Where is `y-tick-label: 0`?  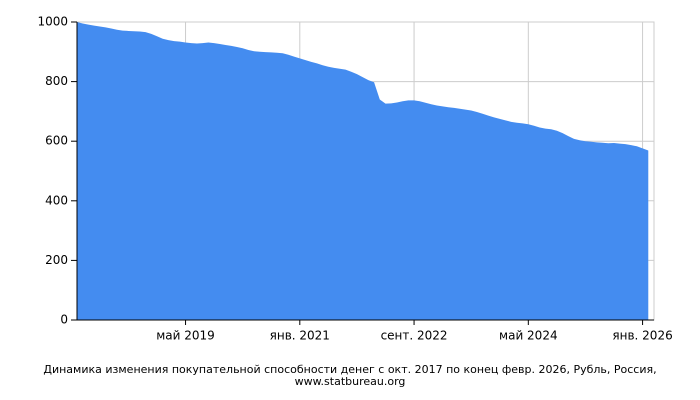
y-tick-label: 0 is located at coordinates (64, 320).